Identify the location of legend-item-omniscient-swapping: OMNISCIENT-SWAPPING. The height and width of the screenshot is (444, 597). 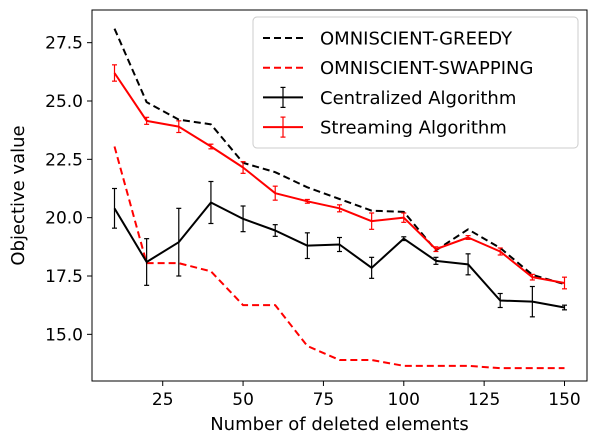
(398, 68).